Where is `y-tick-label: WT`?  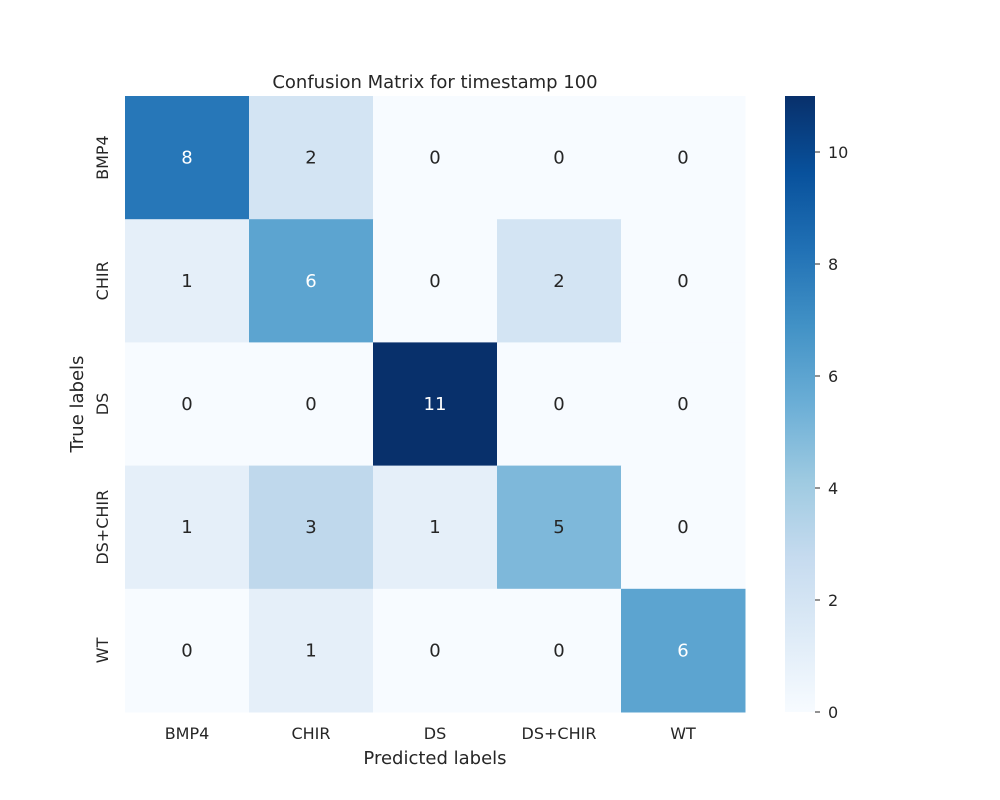 y-tick-label: WT is located at coordinates (102, 650).